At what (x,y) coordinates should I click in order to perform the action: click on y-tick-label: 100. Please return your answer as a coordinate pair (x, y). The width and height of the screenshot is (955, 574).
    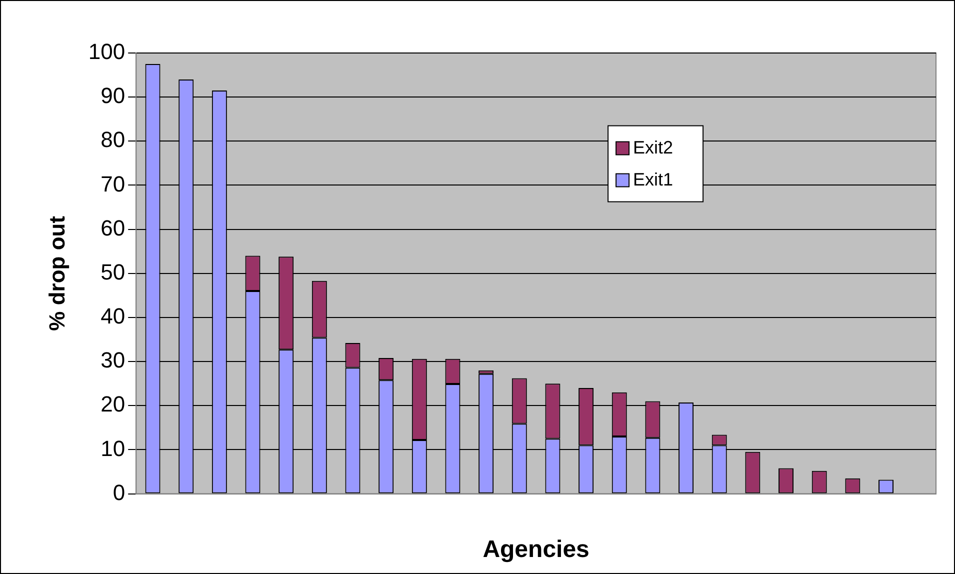
    Looking at the image, I should click on (107, 51).